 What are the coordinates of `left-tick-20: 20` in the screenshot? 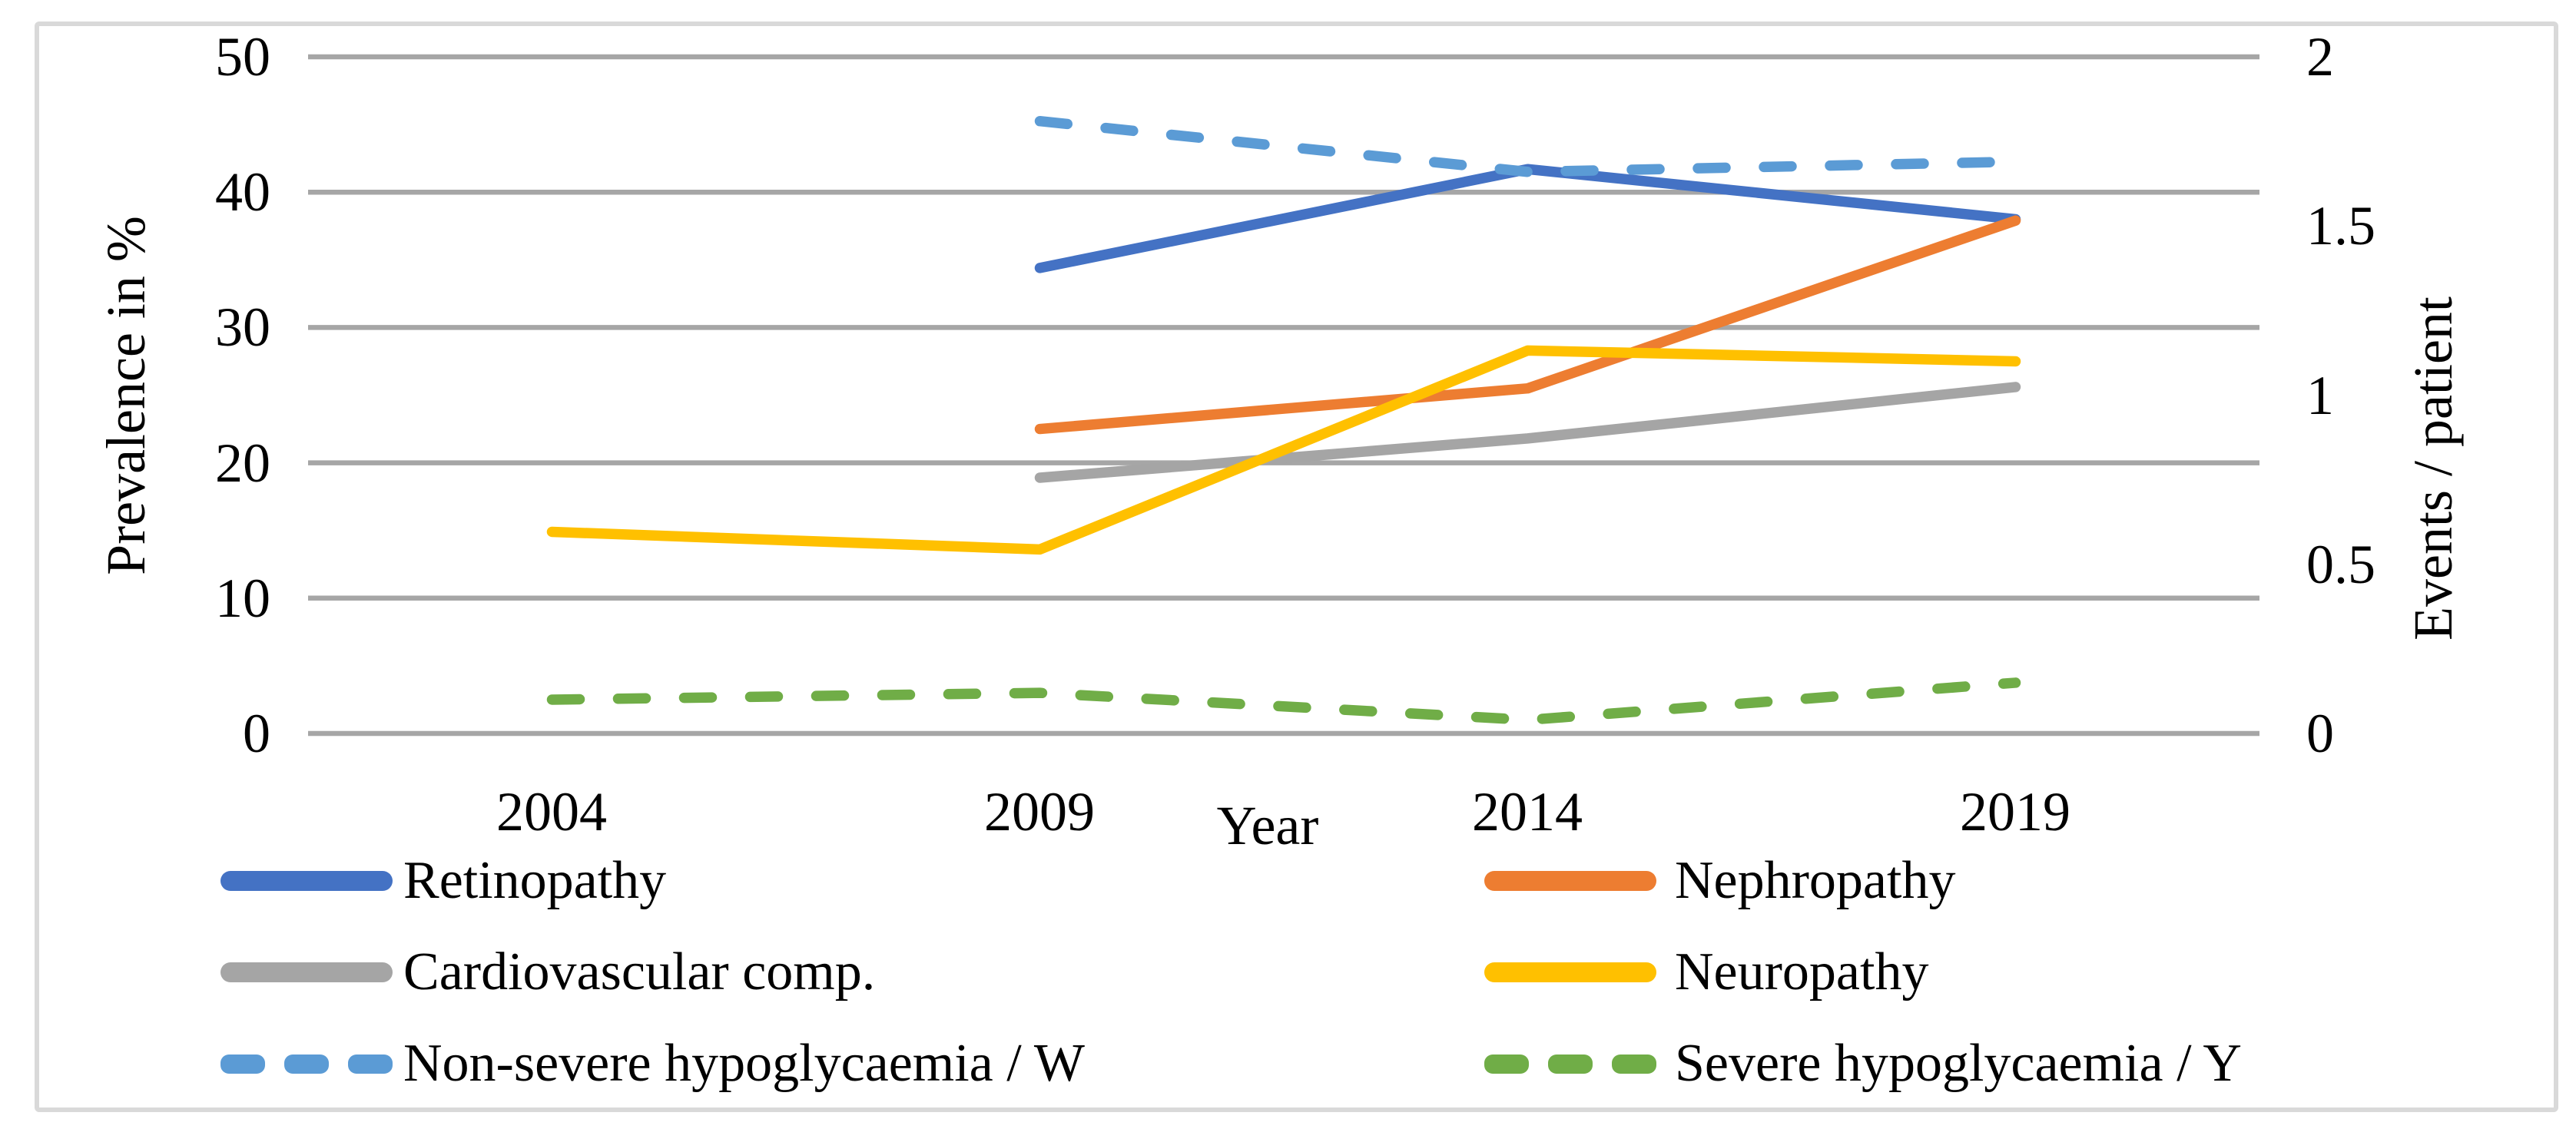 It's located at (242, 463).